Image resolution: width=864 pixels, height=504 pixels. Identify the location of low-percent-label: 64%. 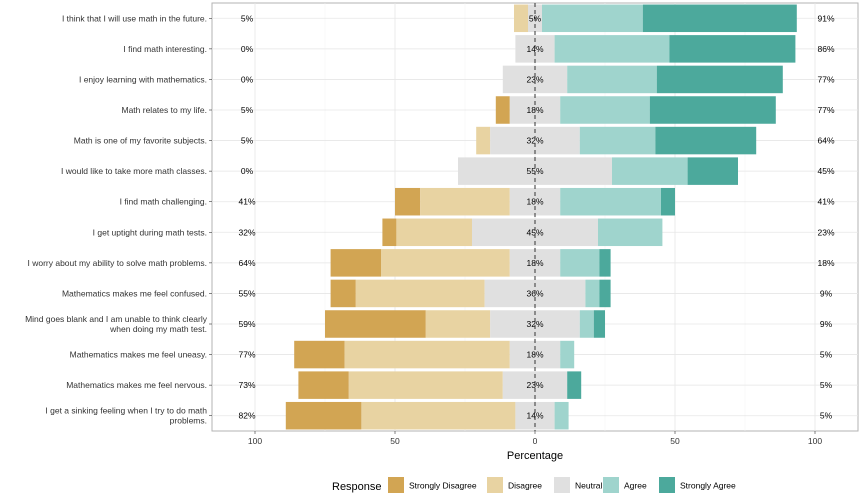
(246, 263).